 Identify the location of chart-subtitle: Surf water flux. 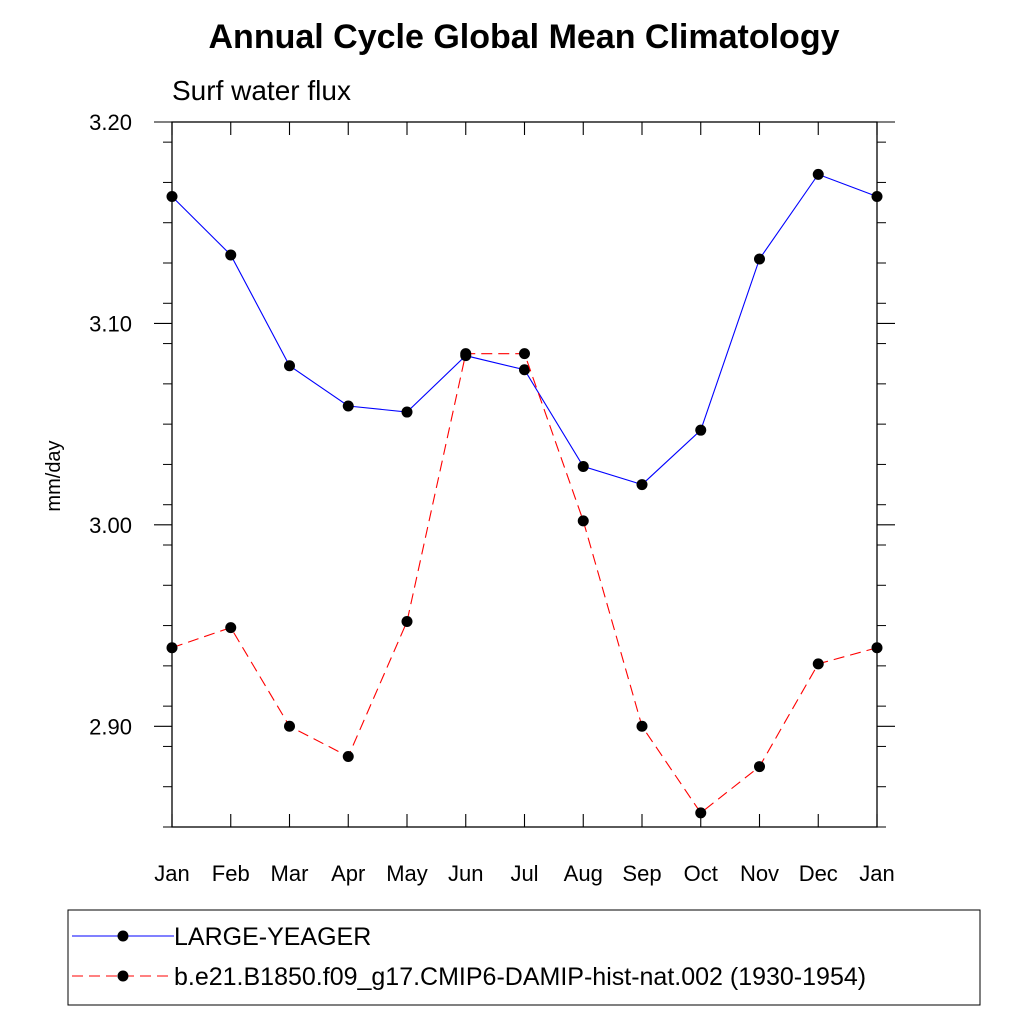
(261, 90).